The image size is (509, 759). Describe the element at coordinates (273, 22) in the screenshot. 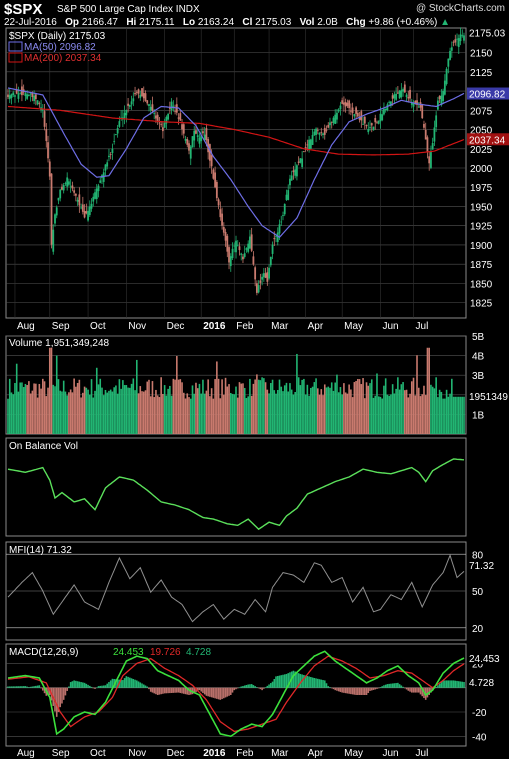

I see `close-value: 2175.03` at that location.